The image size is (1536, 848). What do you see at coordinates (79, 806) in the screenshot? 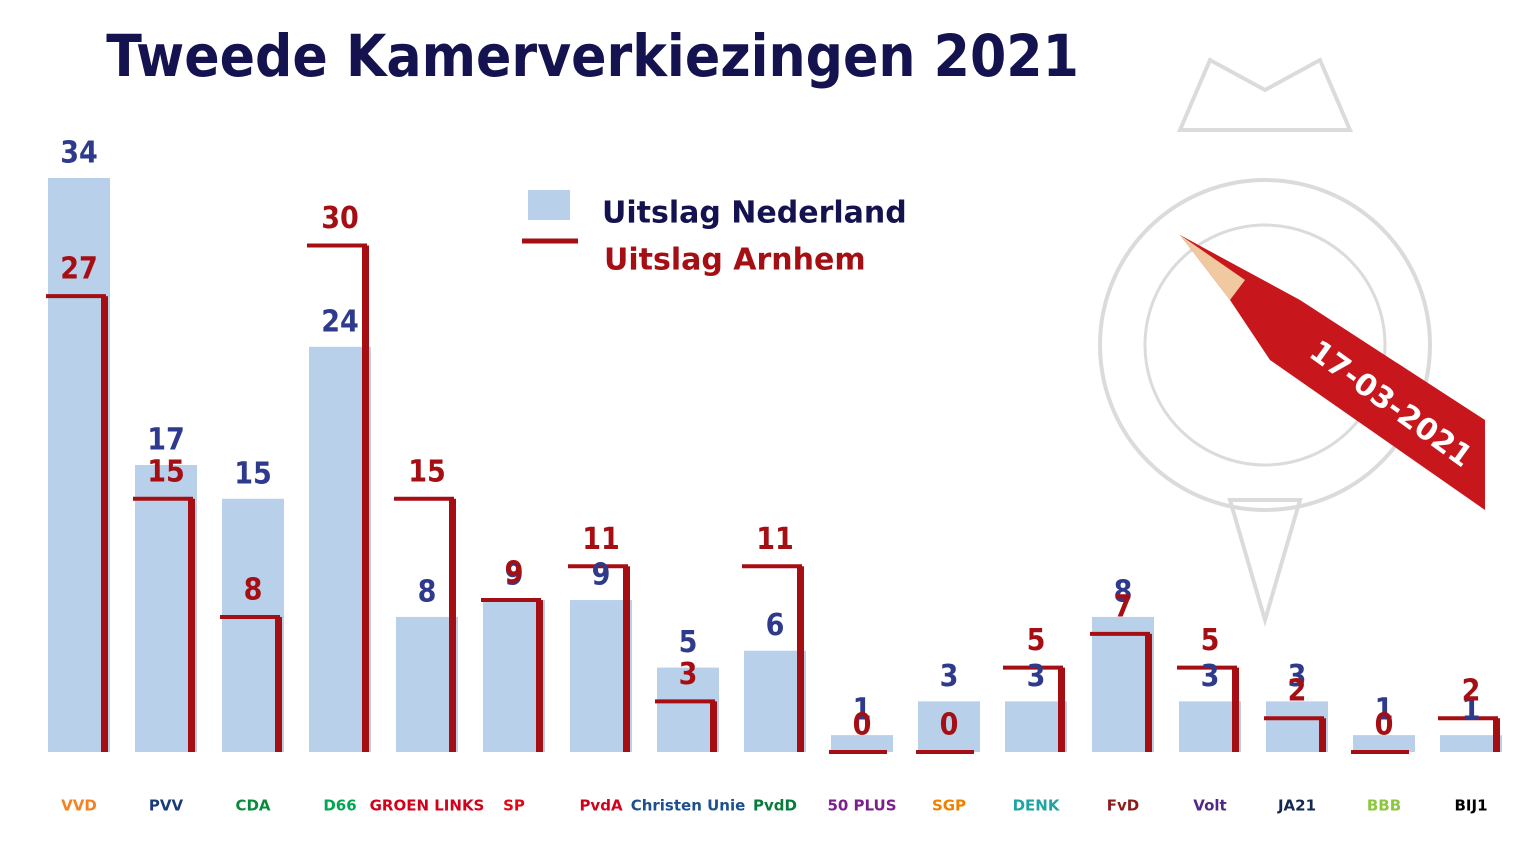
I see `x-tick-label: VVD` at bounding box center [79, 806].